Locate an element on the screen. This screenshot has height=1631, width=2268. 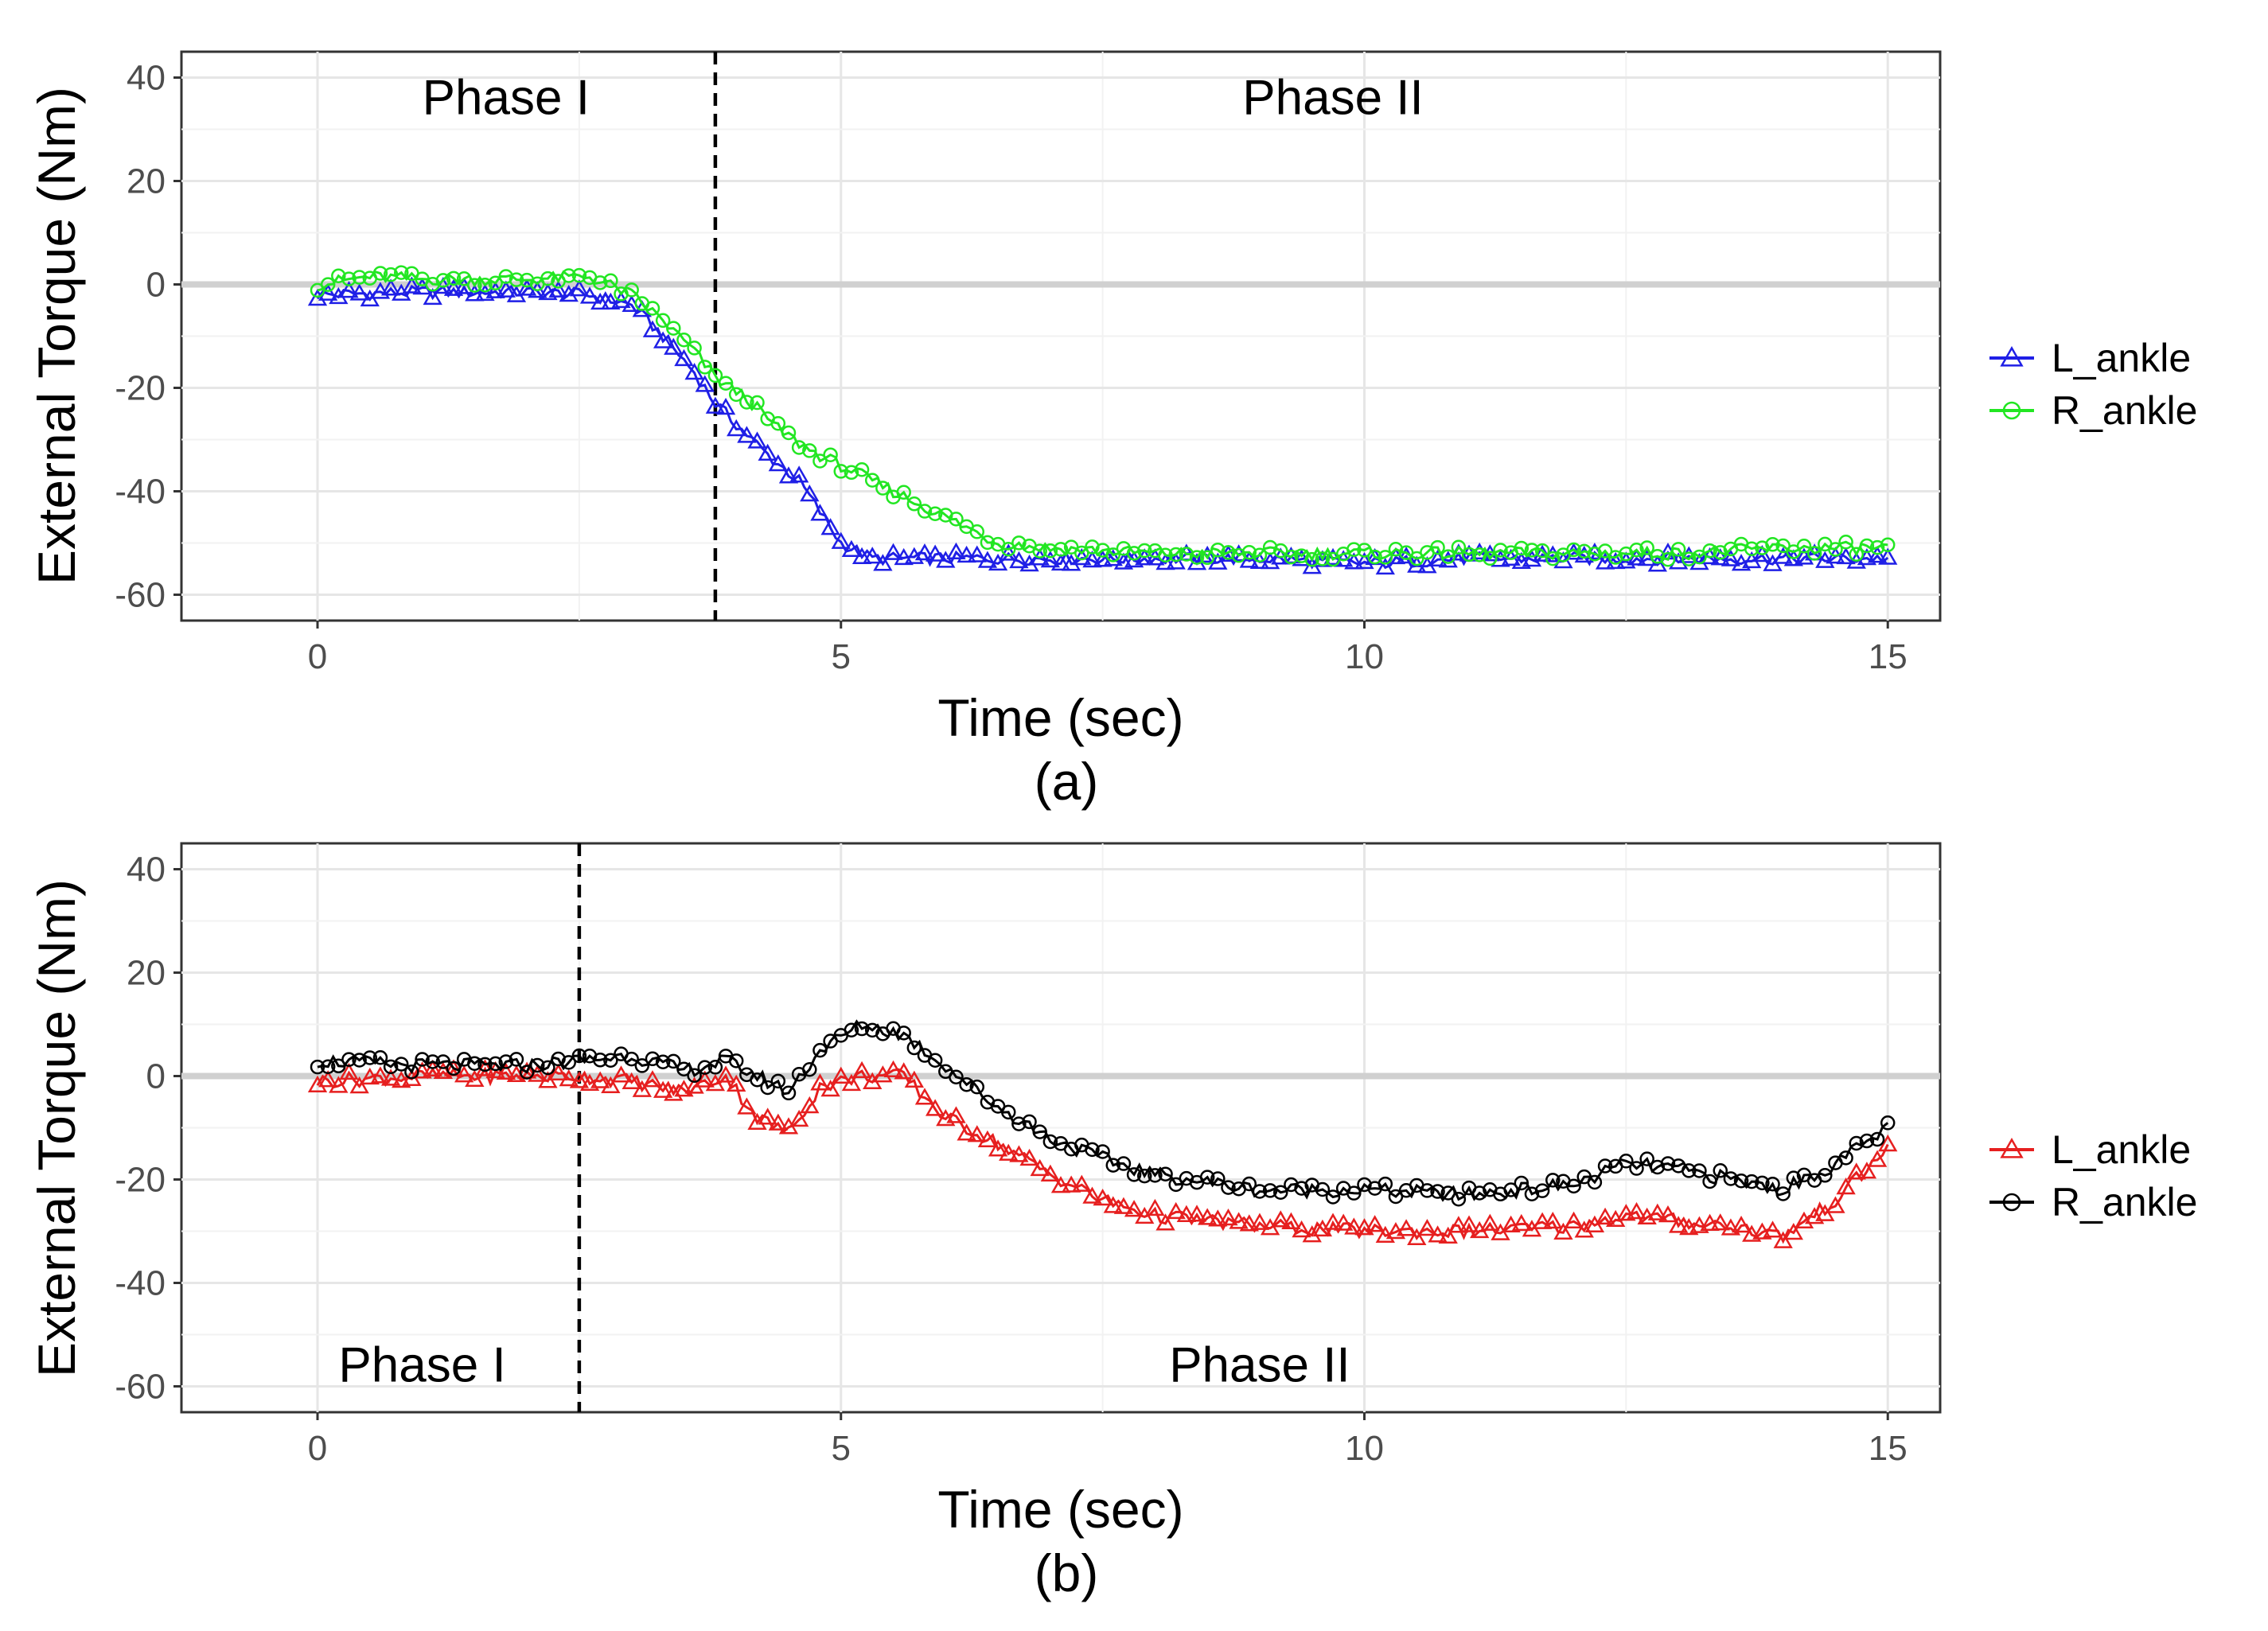
legend-key-marker is located at coordinates (2012, 1147).